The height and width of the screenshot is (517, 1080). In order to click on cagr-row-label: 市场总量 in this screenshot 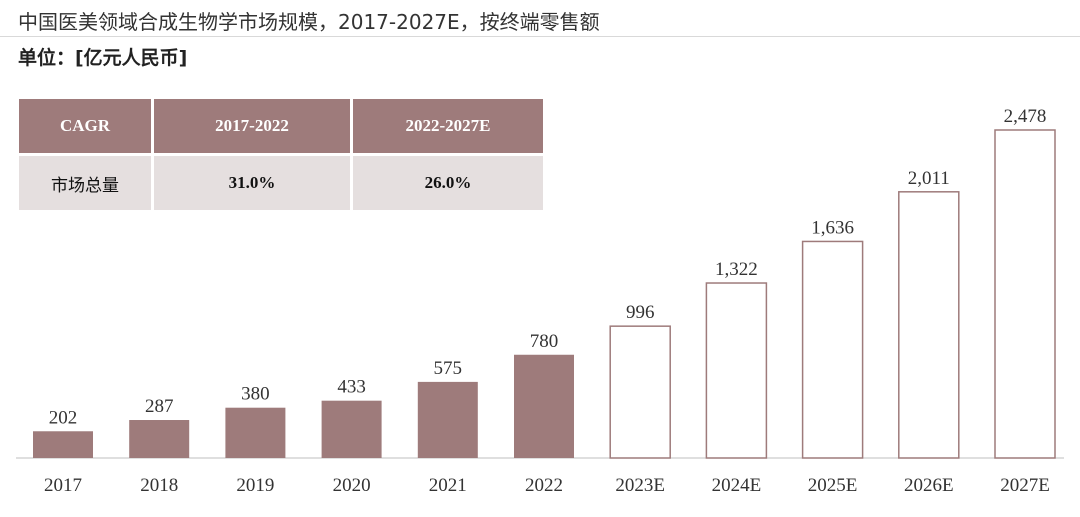, I will do `click(85, 183)`.